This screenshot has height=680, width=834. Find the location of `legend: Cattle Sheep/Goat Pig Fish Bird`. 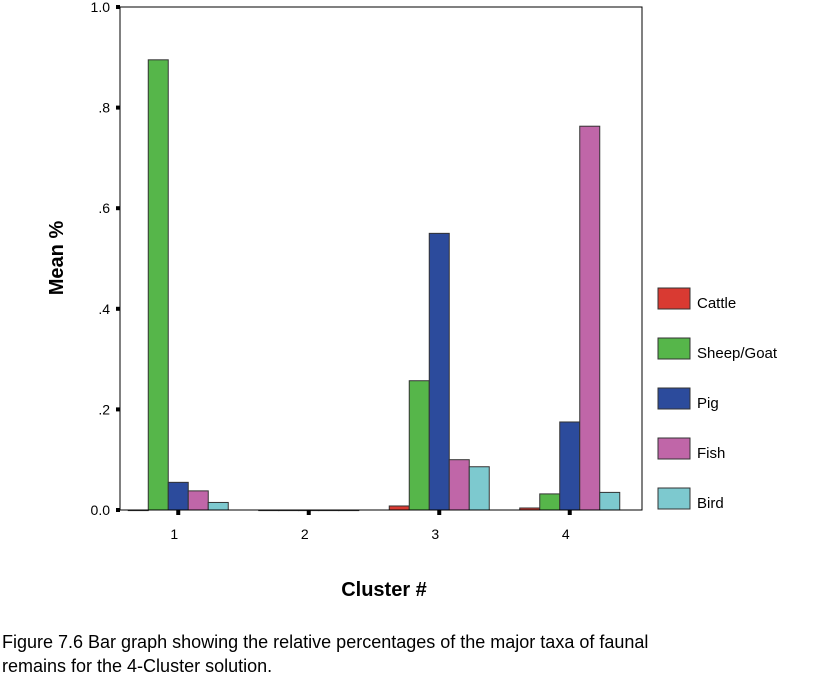

legend: Cattle Sheep/Goat Pig Fish Bird is located at coordinates (717, 399).